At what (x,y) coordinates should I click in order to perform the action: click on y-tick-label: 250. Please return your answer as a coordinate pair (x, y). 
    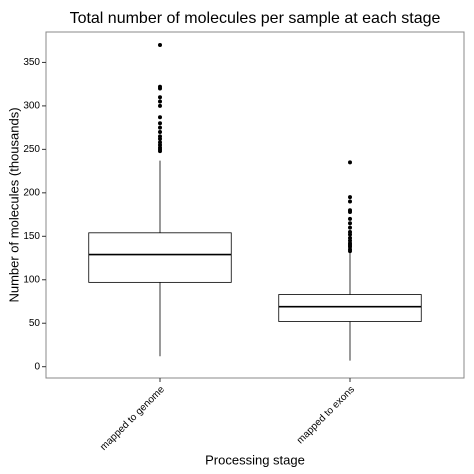
    Looking at the image, I should click on (31, 149).